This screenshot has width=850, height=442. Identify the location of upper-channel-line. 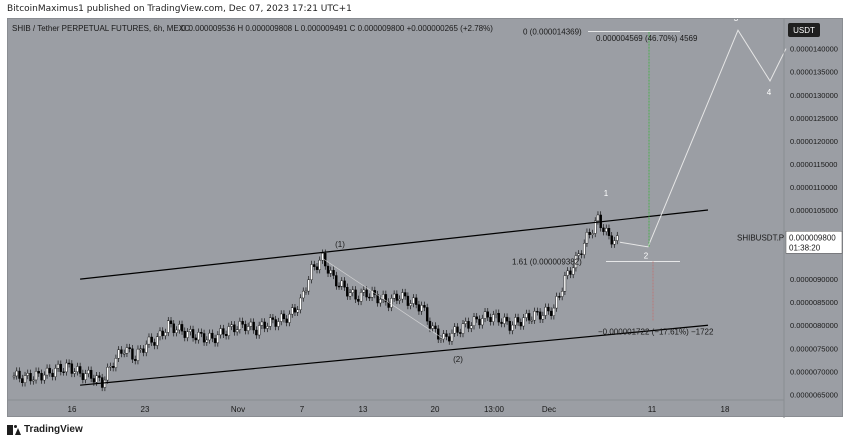
(394, 244).